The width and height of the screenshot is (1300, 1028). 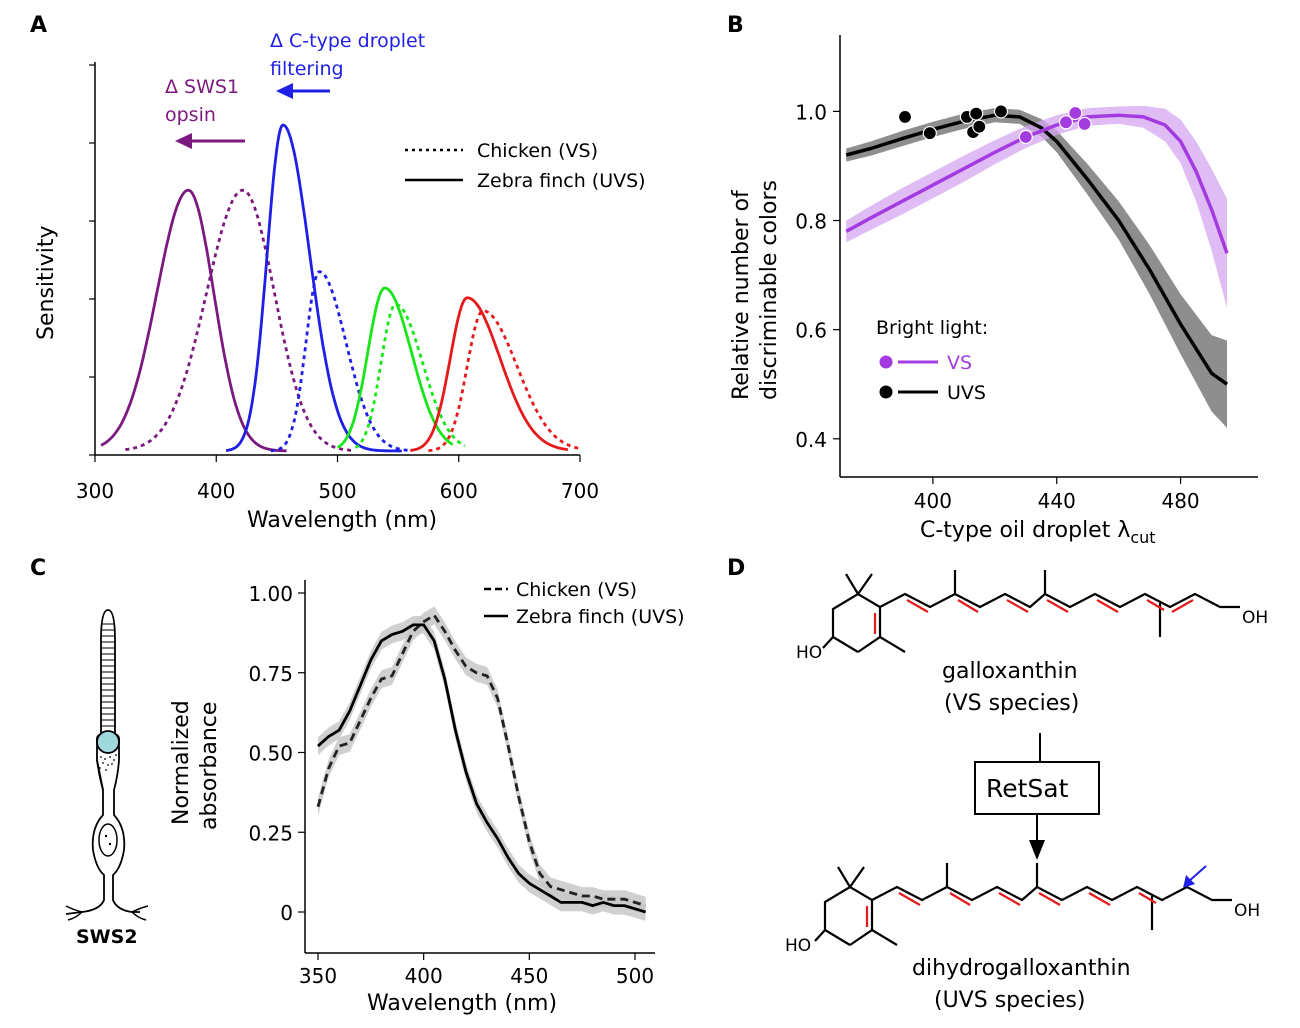 What do you see at coordinates (811, 440) in the screenshot?
I see `panel-b-ytick-label-0.4: 0.4` at bounding box center [811, 440].